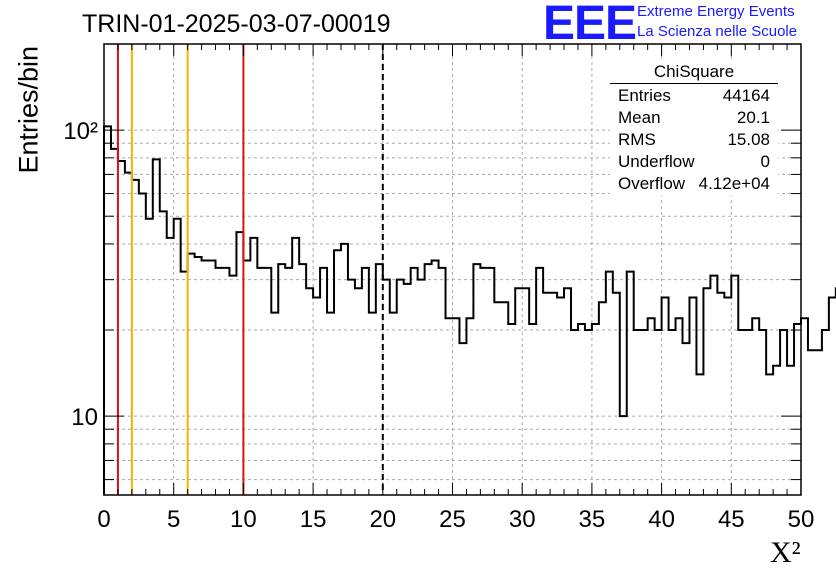 The width and height of the screenshot is (836, 572). I want to click on stats-key: Entries, so click(644, 95).